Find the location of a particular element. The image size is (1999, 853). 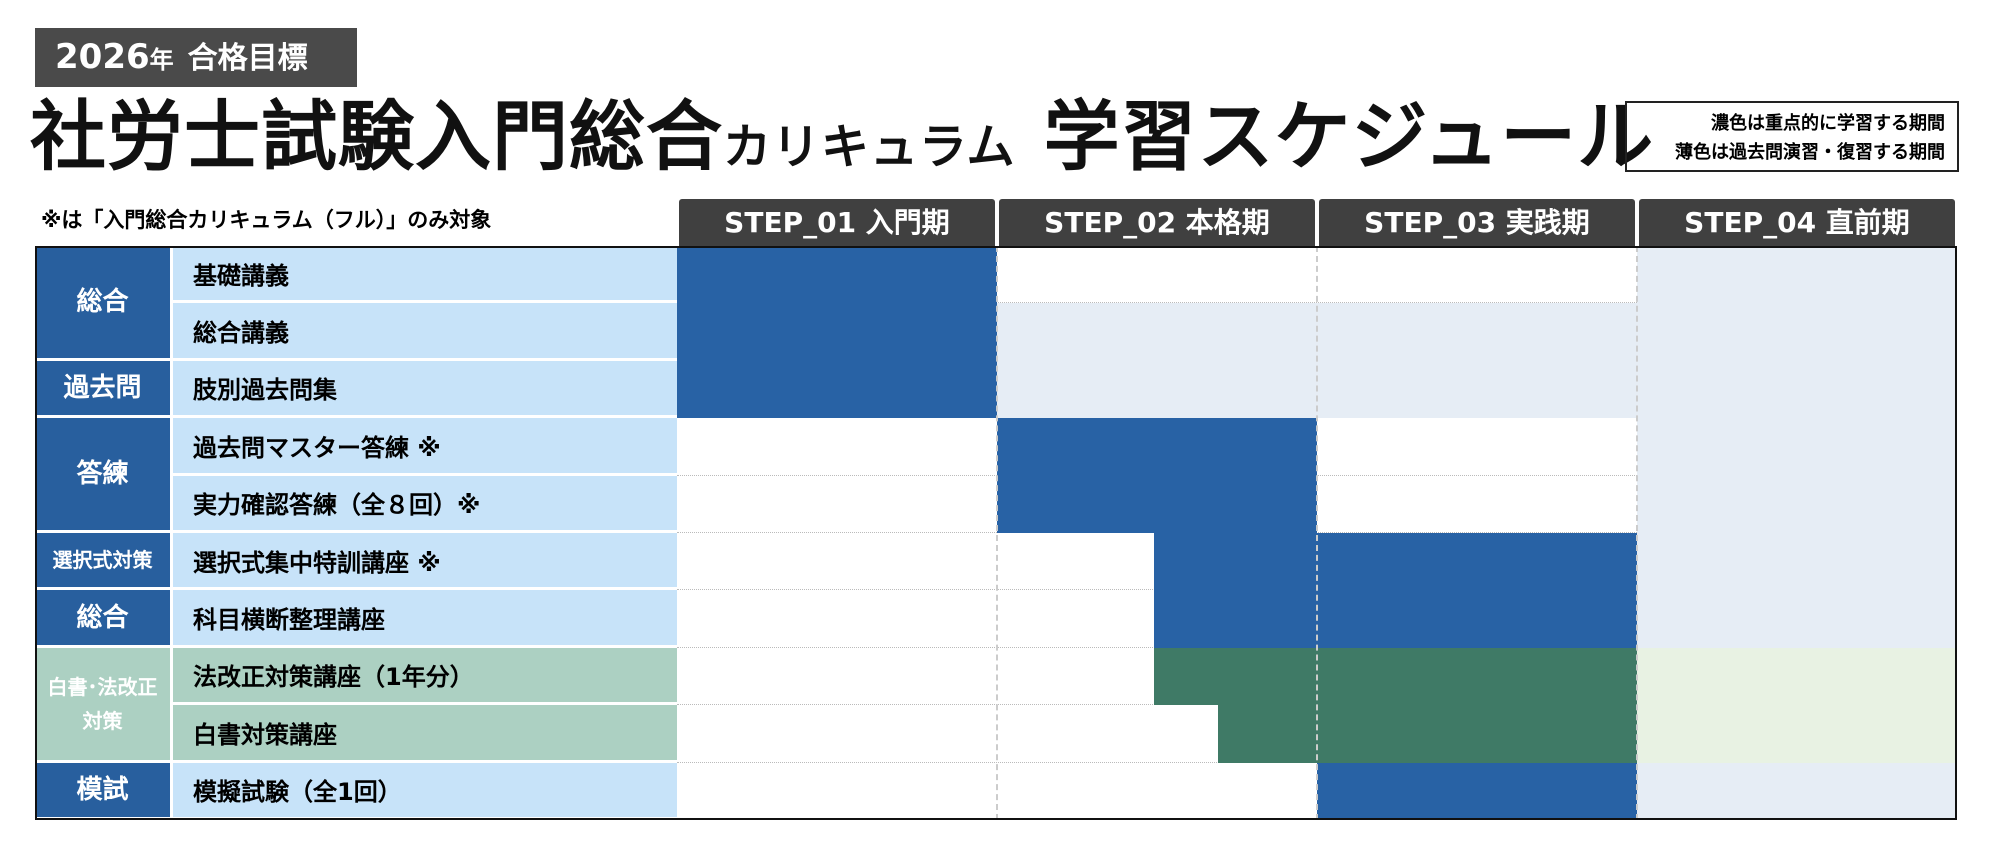

title: 社労士試験入門総合カリキュラム 学習スケジュール is located at coordinates (842, 137).